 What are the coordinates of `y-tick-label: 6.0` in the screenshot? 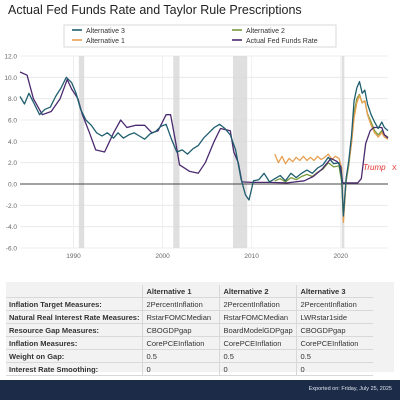 It's located at (12, 121).